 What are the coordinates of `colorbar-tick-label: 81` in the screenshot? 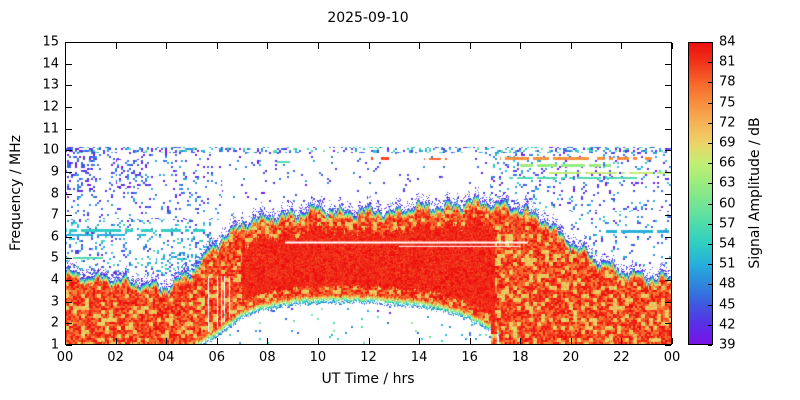 It's located at (727, 62).